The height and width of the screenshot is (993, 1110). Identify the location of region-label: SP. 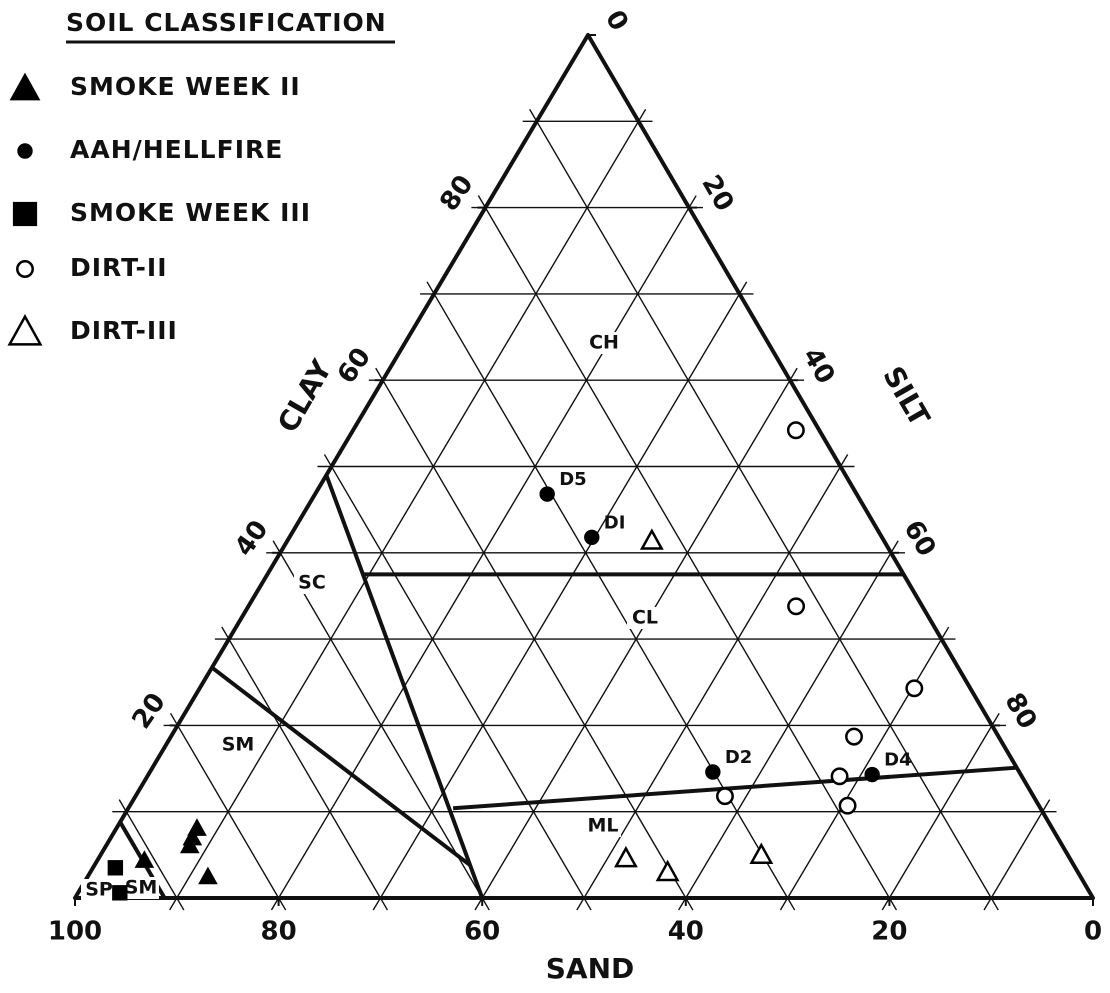
(99, 890).